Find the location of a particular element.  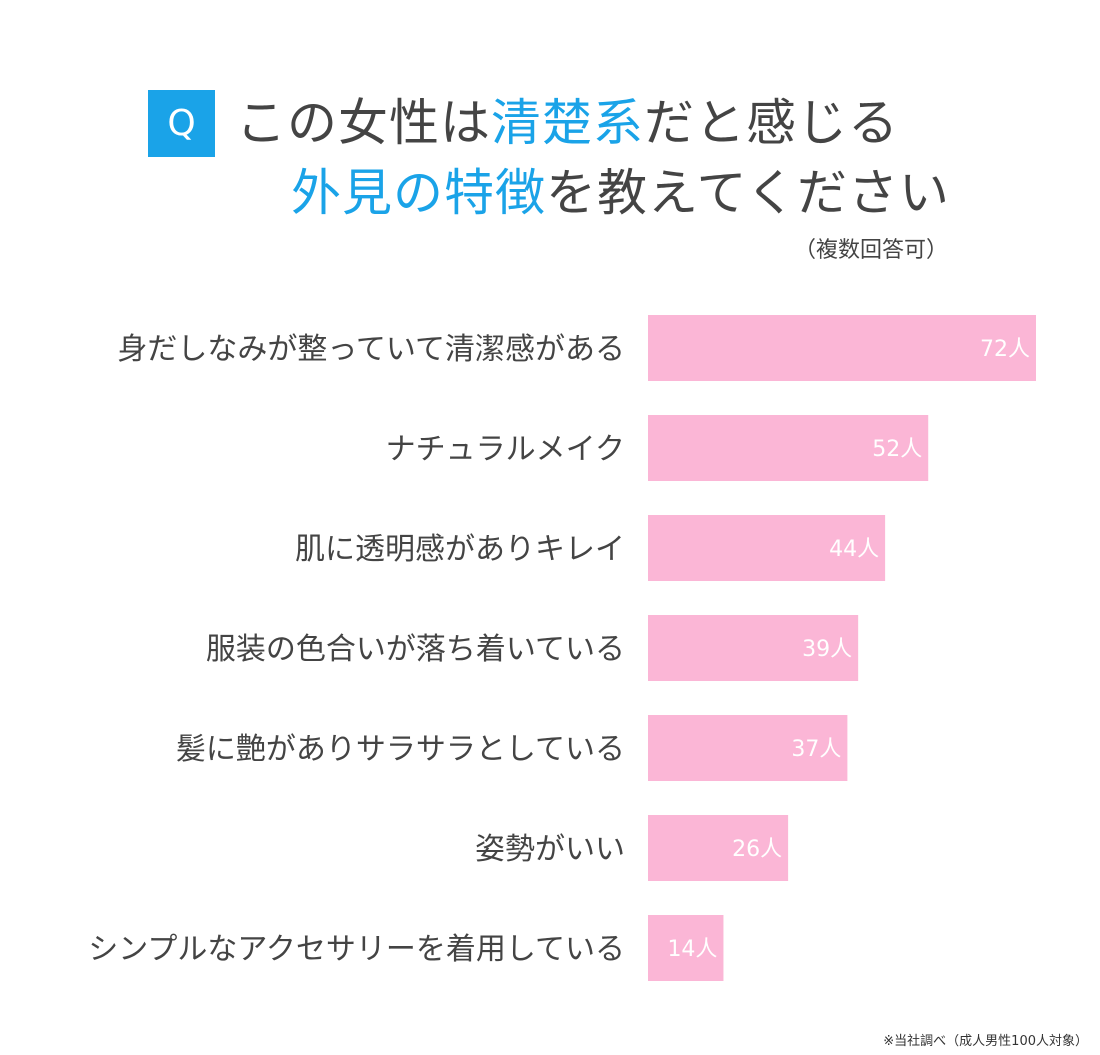

category-label: ナチュラルメイク is located at coordinates (505, 449).